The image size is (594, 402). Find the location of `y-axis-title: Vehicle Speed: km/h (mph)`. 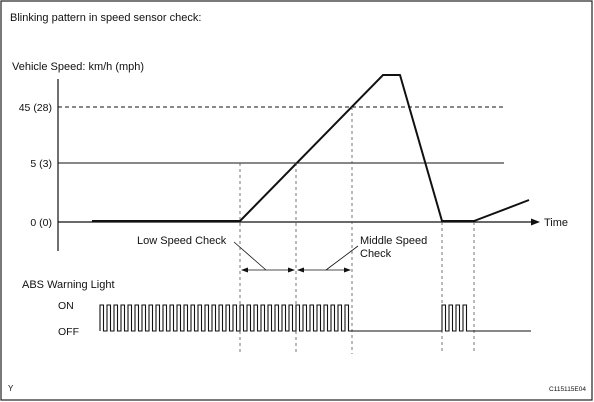

y-axis-title: Vehicle Speed: km/h (mph) is located at coordinates (78, 67).